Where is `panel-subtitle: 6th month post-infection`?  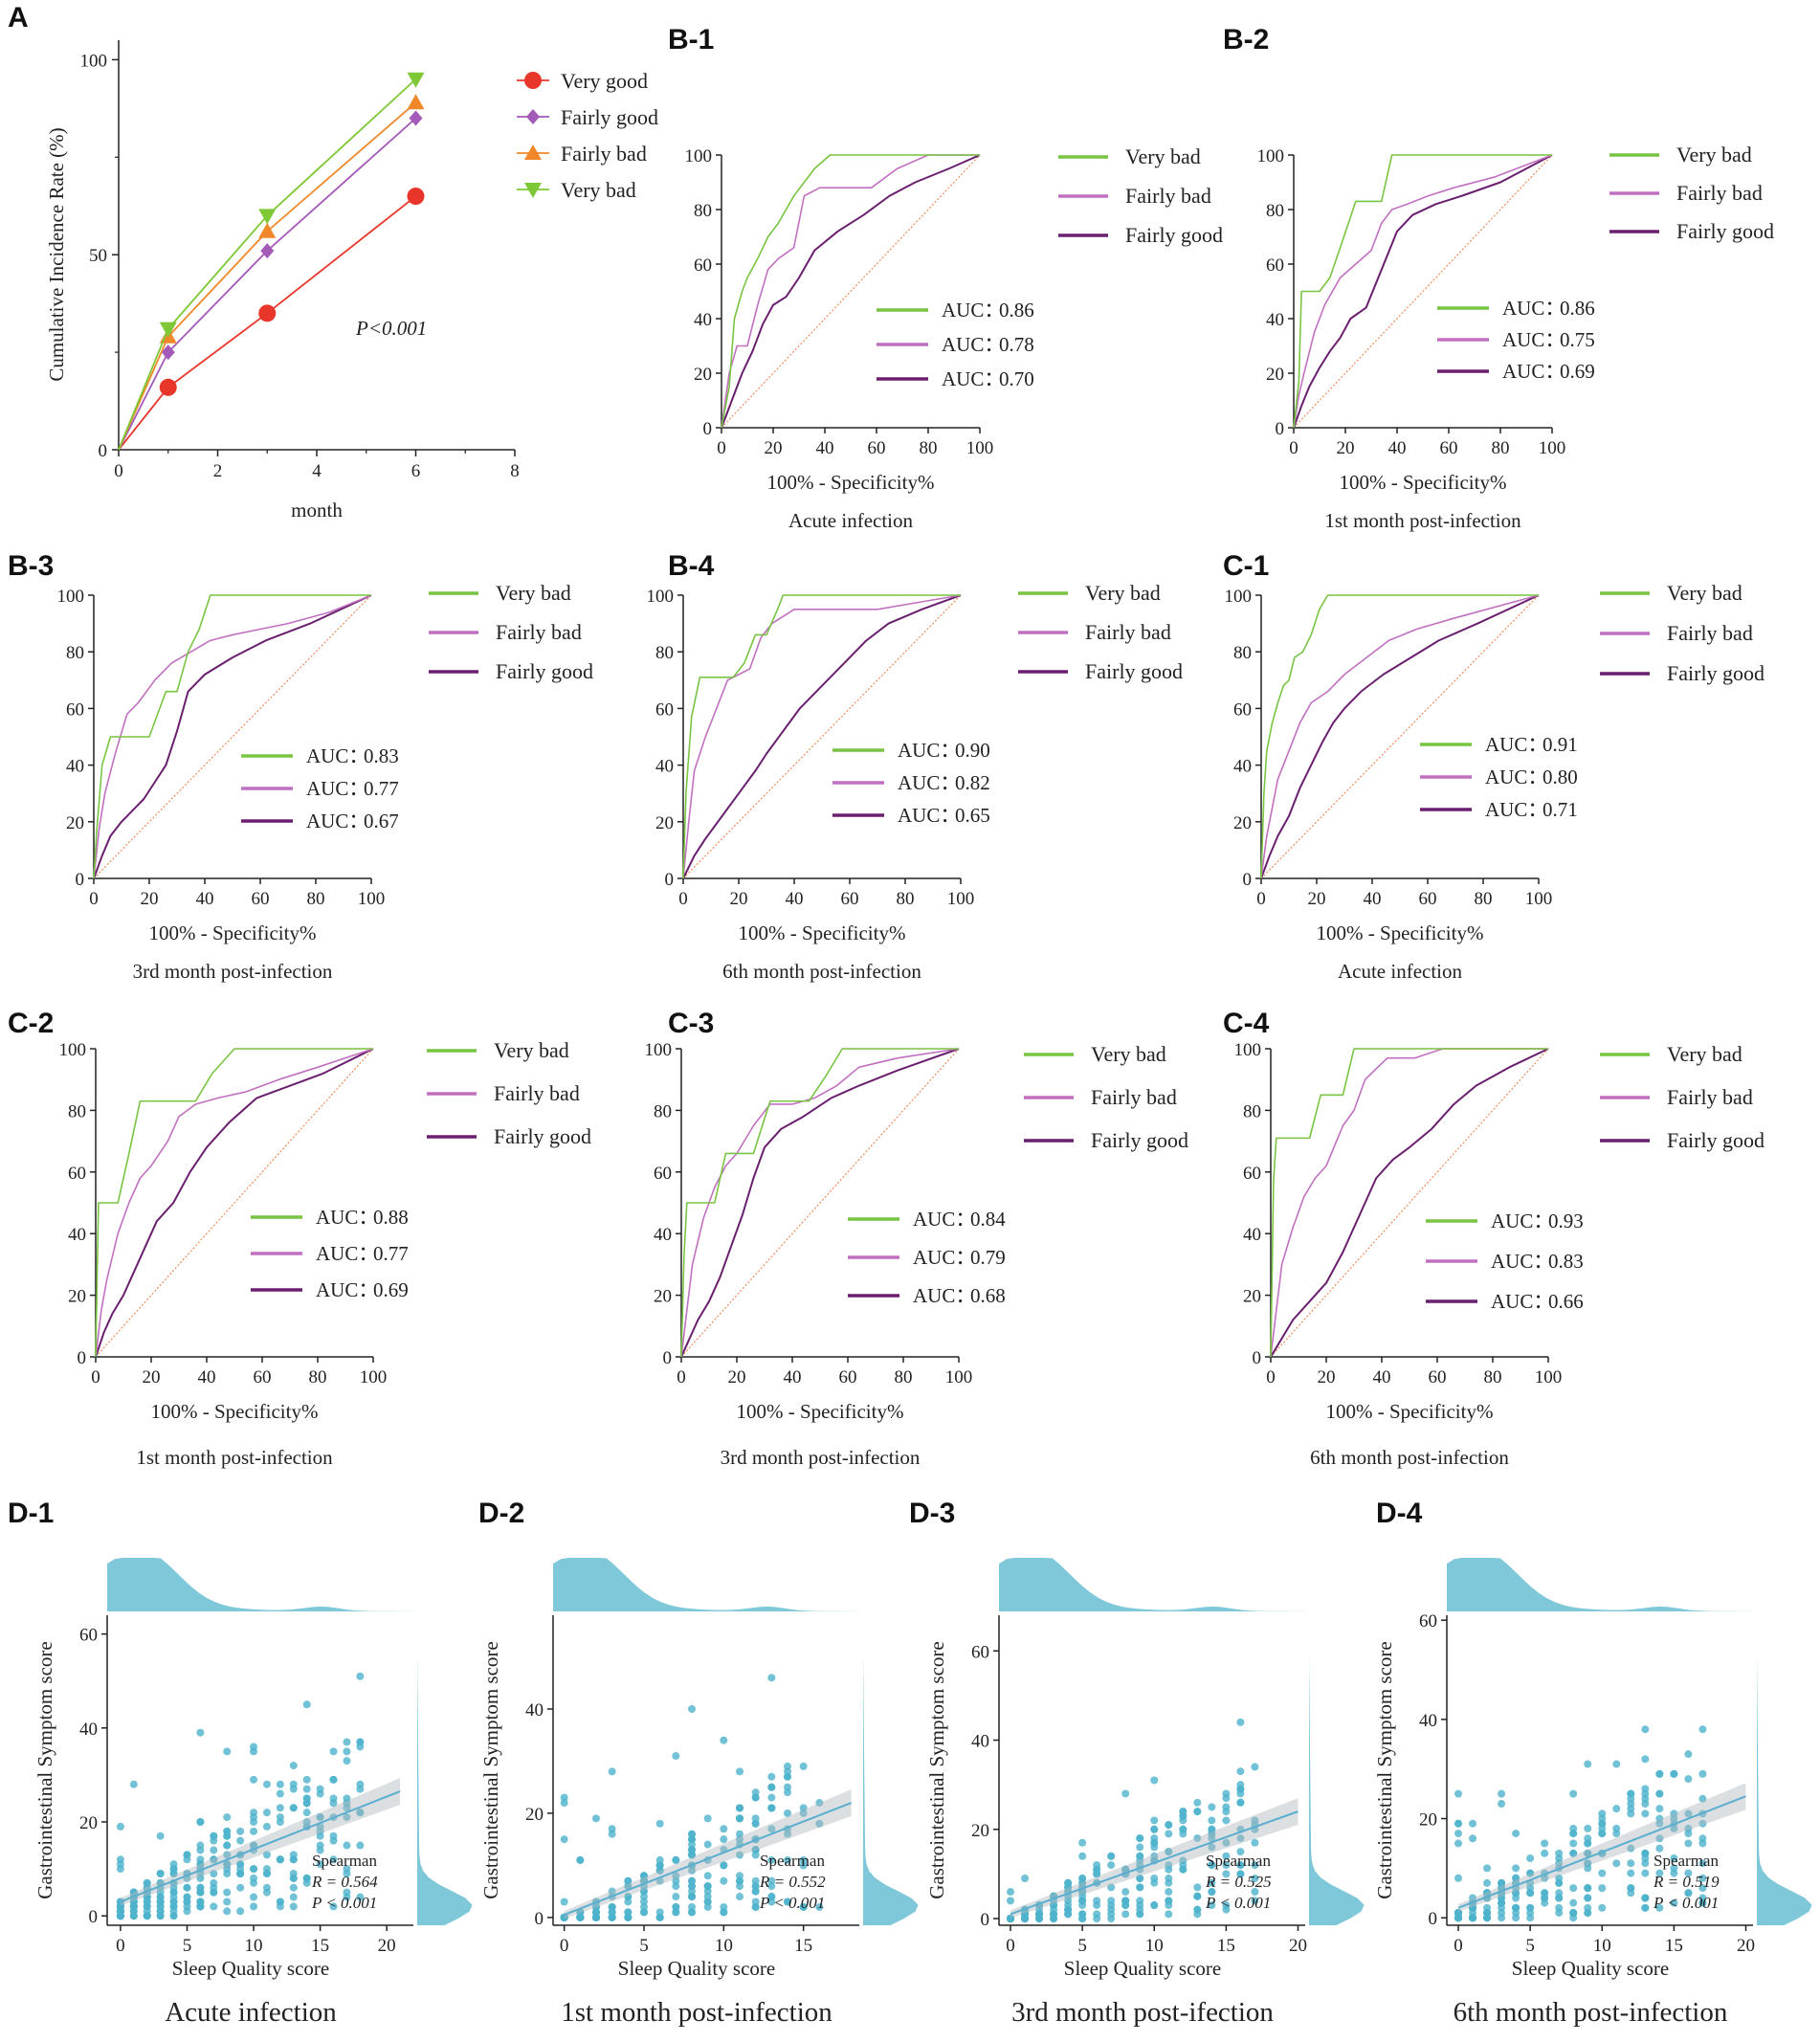
panel-subtitle: 6th month post-infection is located at coordinates (822, 971).